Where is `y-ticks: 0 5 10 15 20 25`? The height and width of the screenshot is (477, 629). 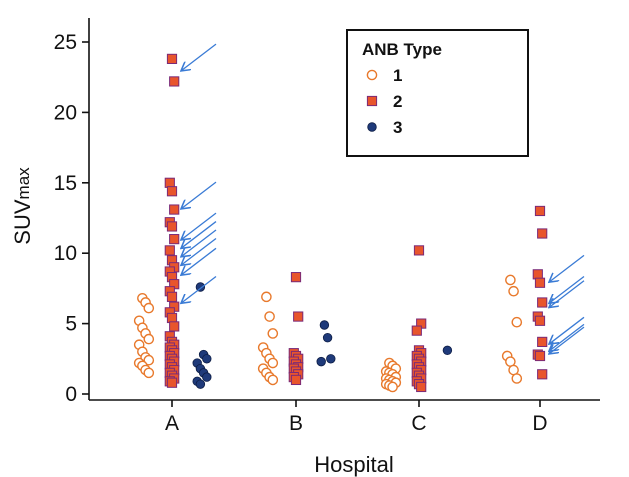
y-ticks: 0 5 10 15 20 25 is located at coordinates (71, 218).